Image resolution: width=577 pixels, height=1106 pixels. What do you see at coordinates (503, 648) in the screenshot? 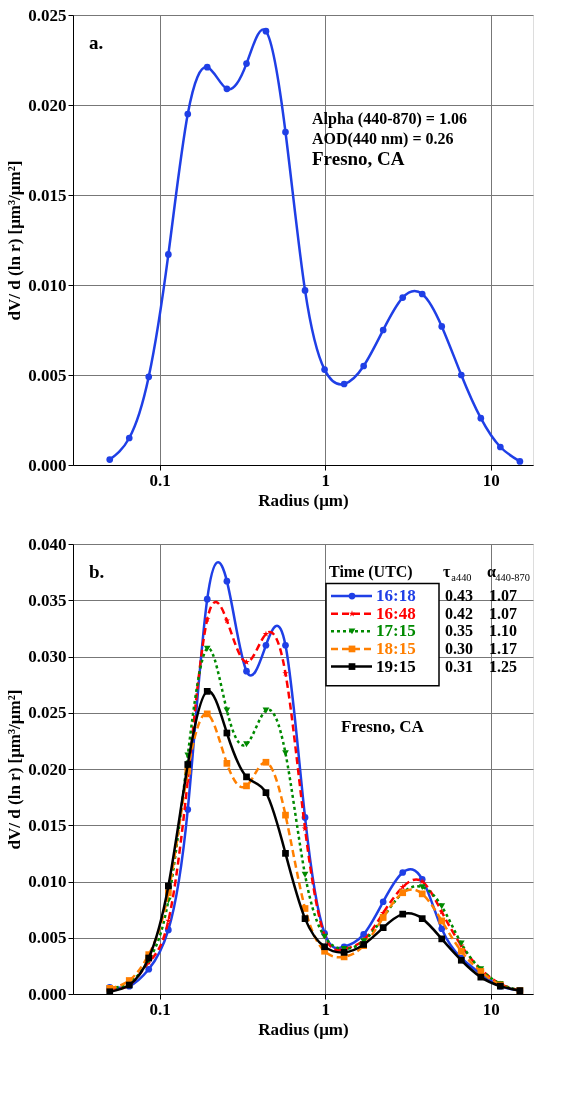
I see `annotation: 1.17` at bounding box center [503, 648].